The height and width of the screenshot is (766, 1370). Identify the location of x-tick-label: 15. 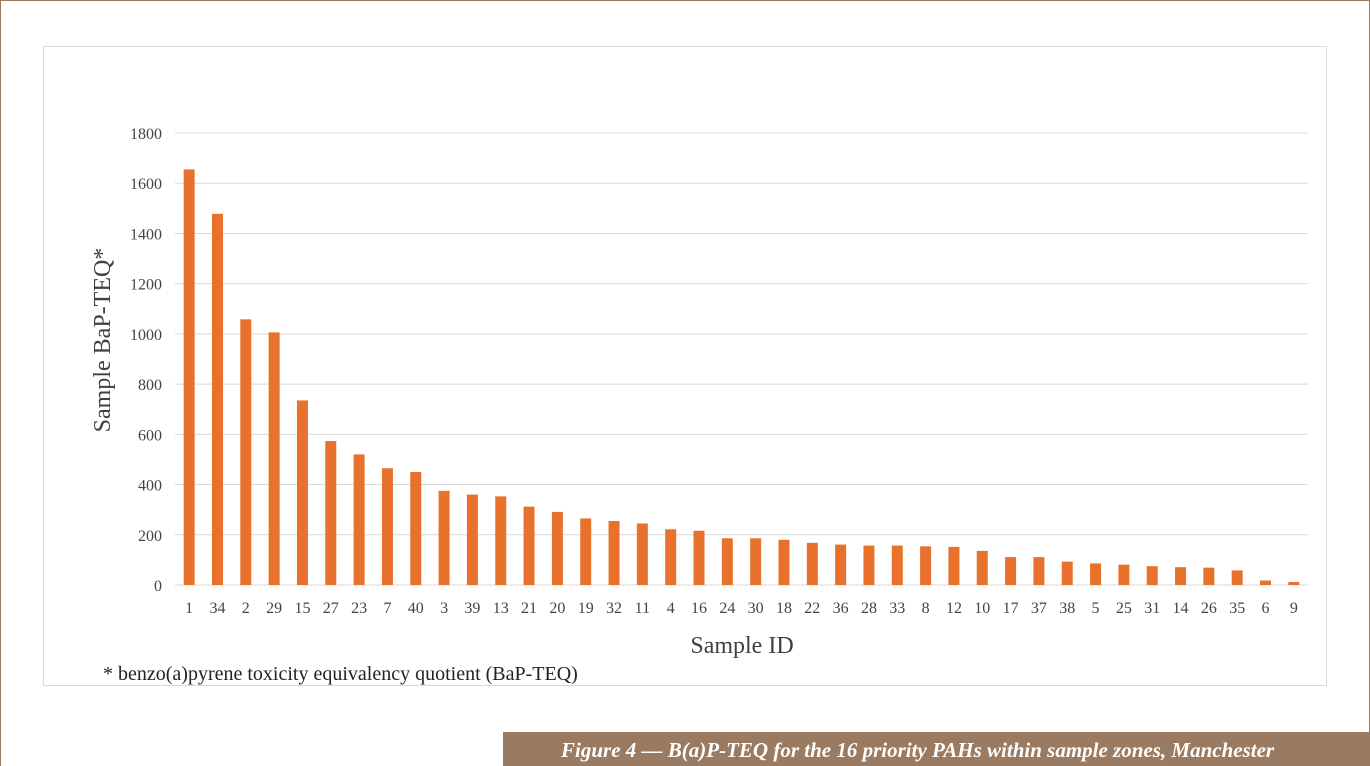
(302, 608).